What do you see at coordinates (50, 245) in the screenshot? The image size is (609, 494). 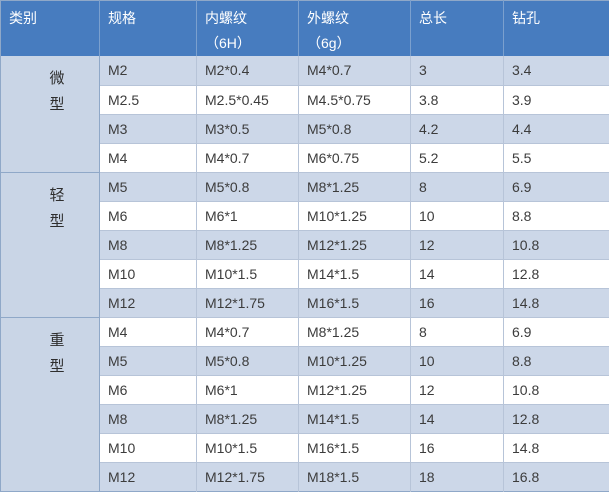 I see `group-cell-1: 轻型` at bounding box center [50, 245].